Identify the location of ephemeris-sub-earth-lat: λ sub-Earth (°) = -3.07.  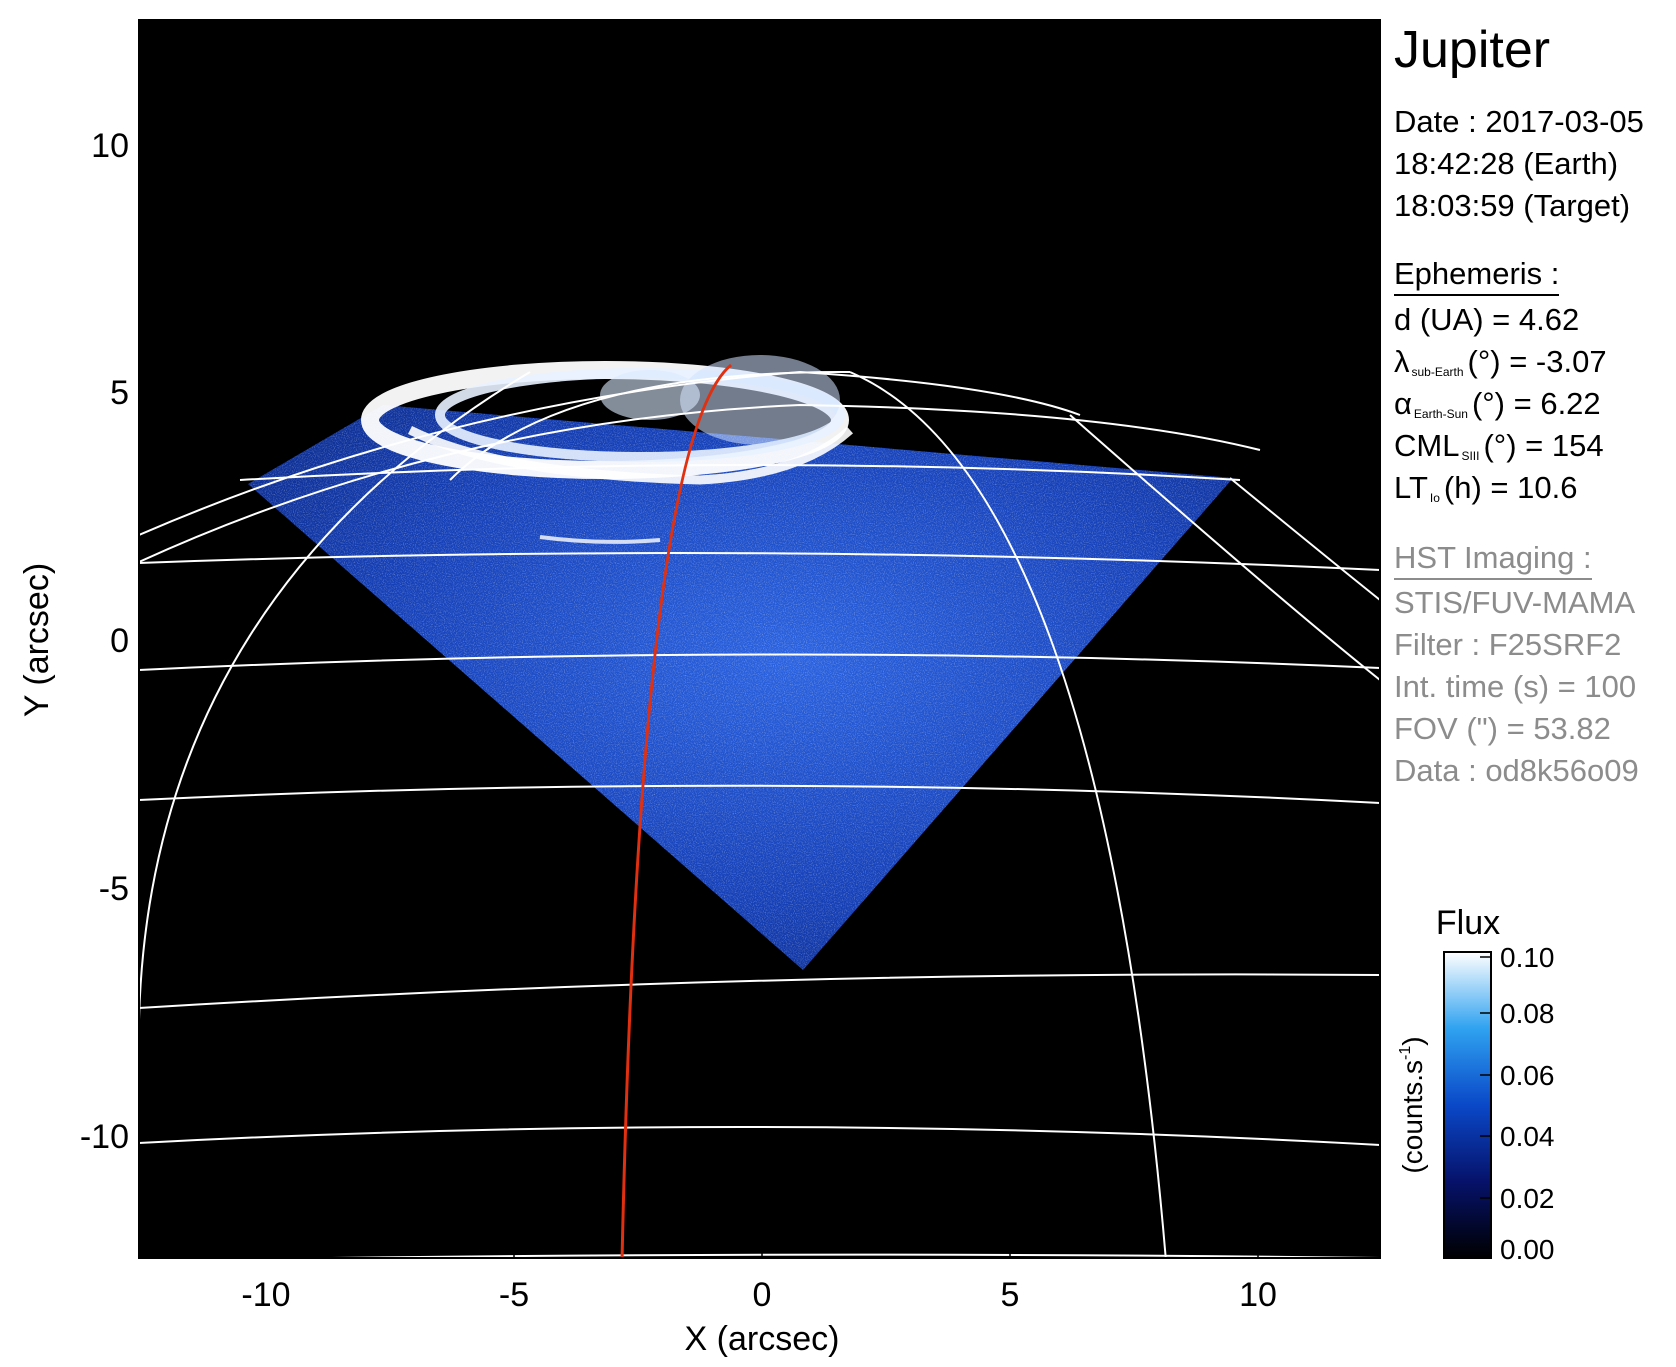
(1500, 367).